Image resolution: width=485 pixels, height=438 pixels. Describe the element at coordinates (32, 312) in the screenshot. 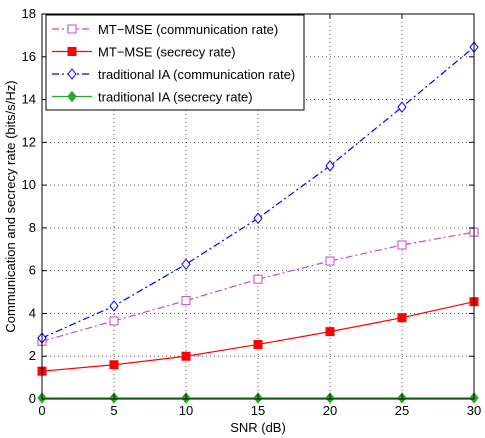

I see `y-tick-label: 4` at that location.